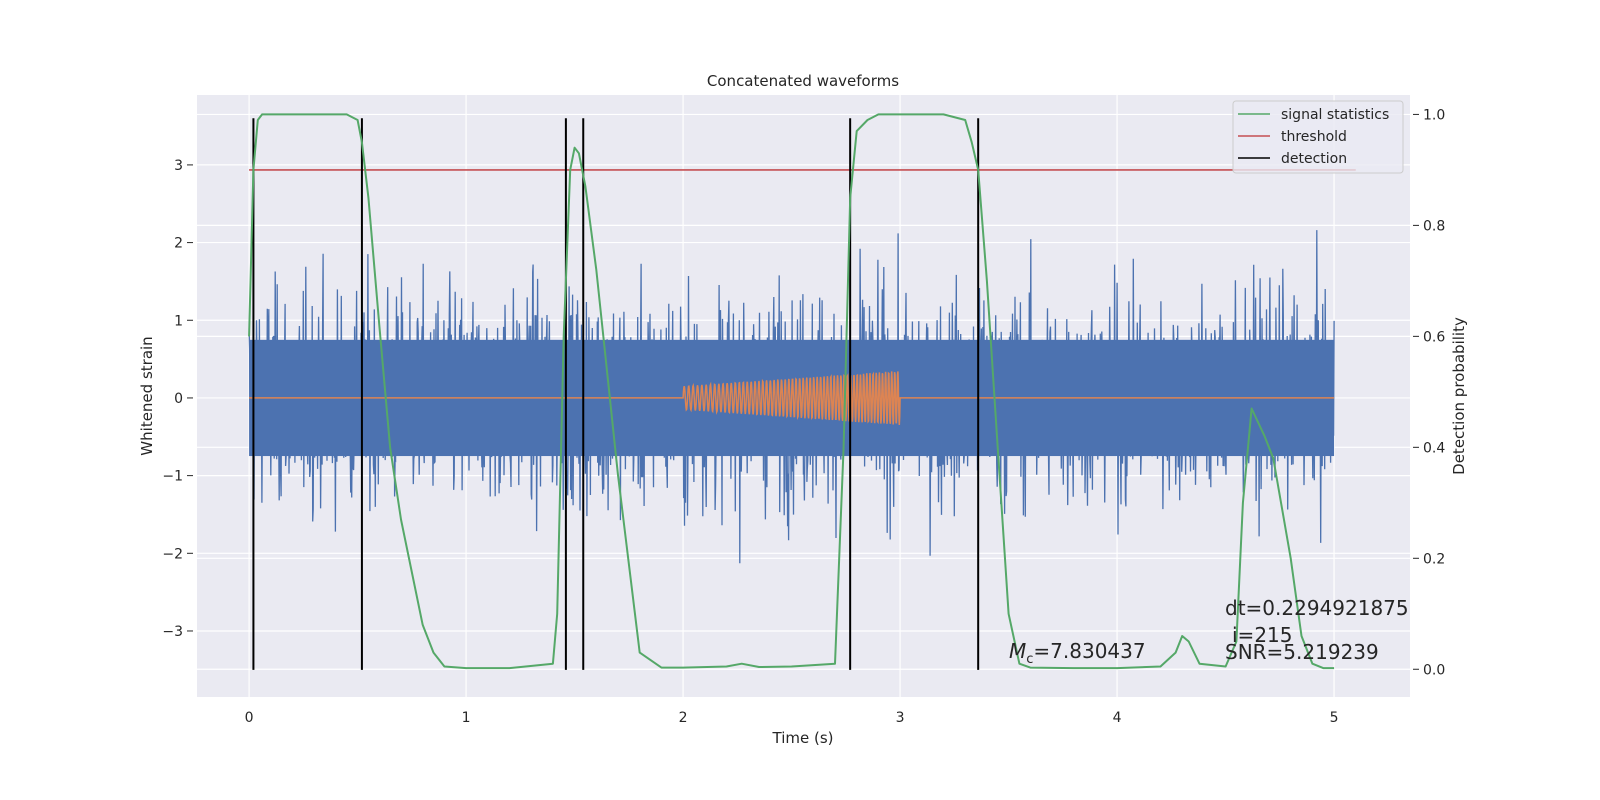  Describe the element at coordinates (1459, 396) in the screenshot. I see `y2-axis-label: Detection probability` at that location.